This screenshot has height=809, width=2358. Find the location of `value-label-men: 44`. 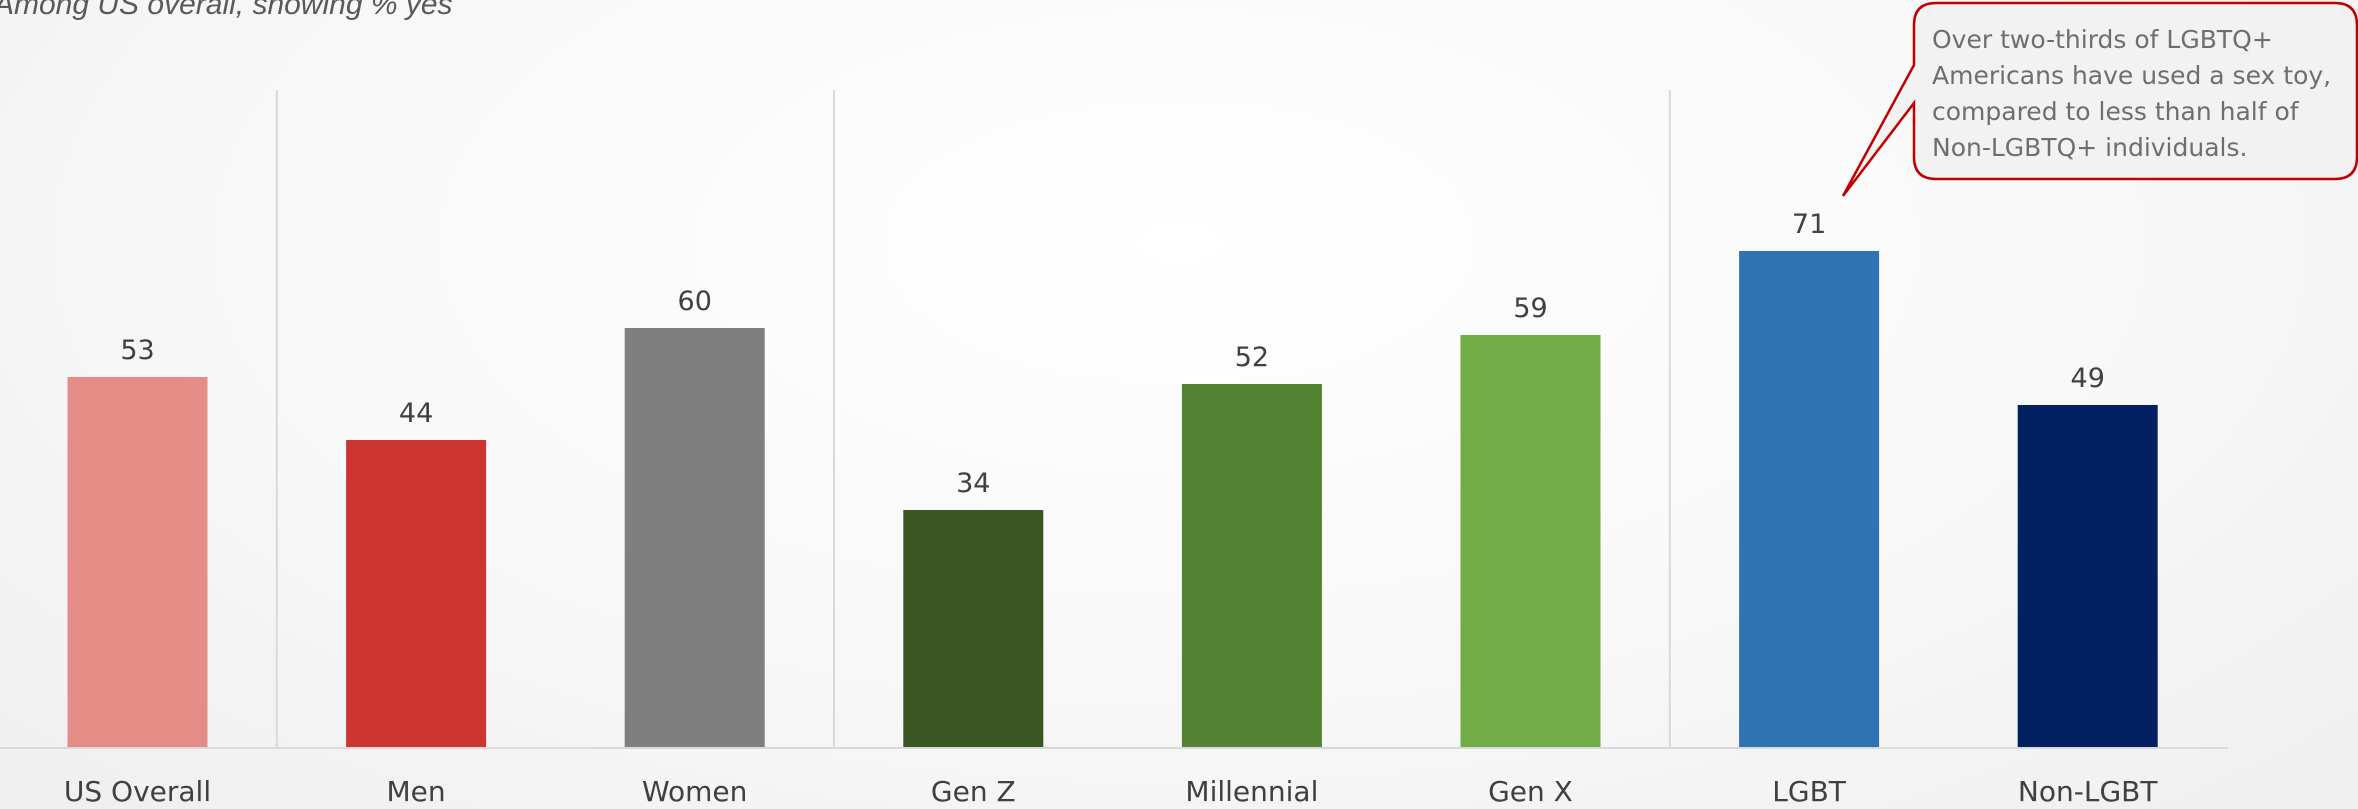

value-label-men: 44 is located at coordinates (416, 413).